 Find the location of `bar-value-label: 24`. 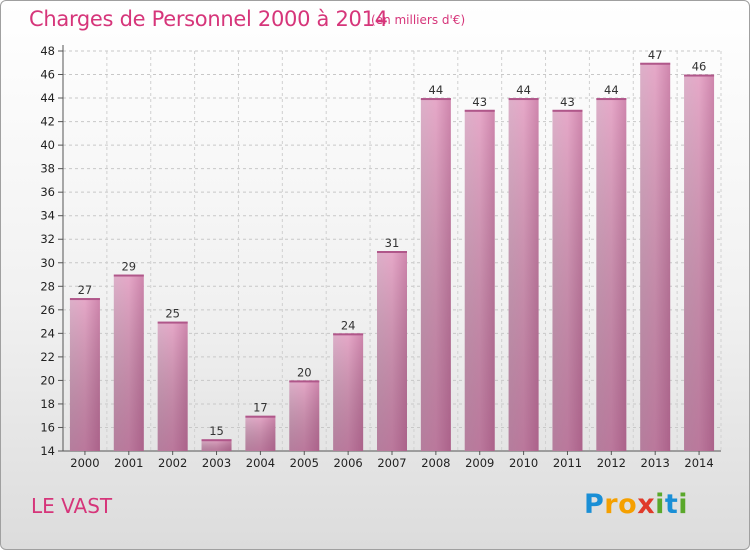

bar-value-label: 24 is located at coordinates (348, 325).